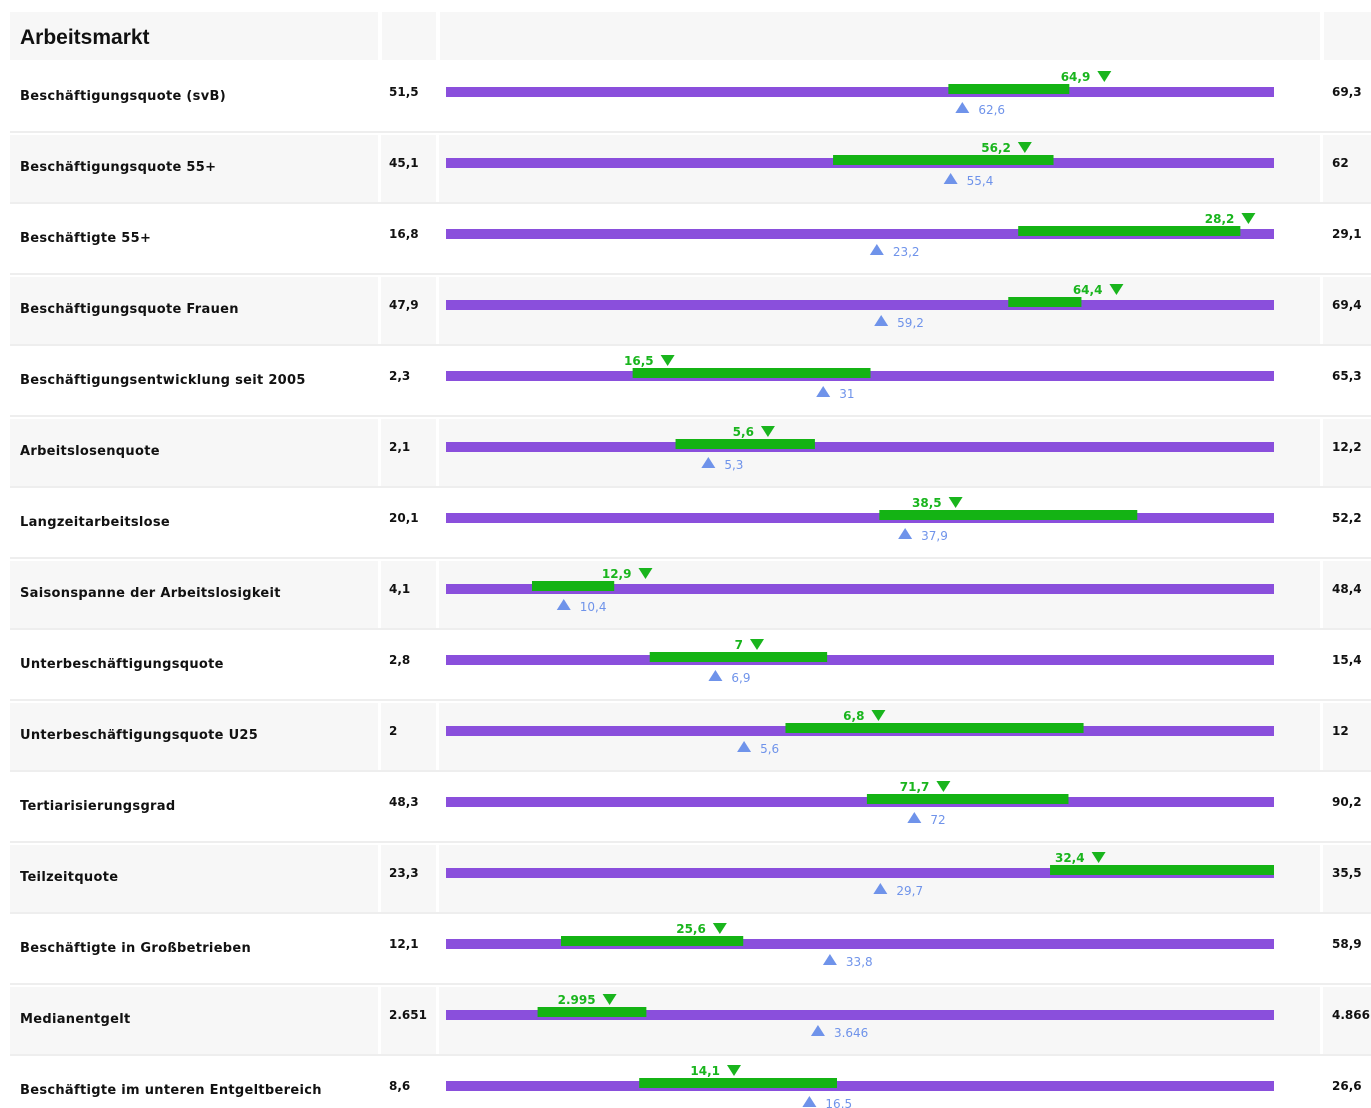  I want to click on green-value-label: 2.995, so click(577, 1000).